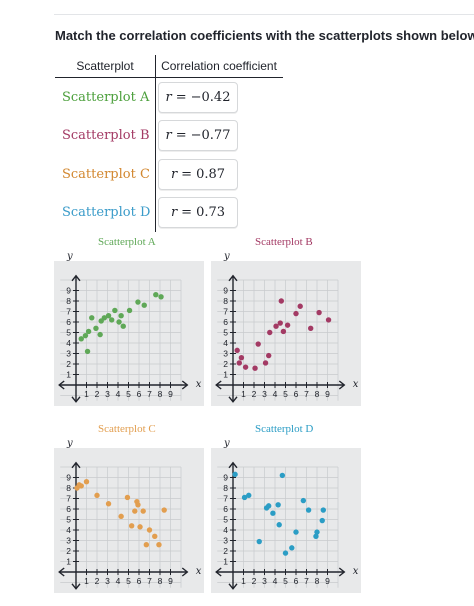  I want to click on tile-value: 0.87, so click(211, 174).